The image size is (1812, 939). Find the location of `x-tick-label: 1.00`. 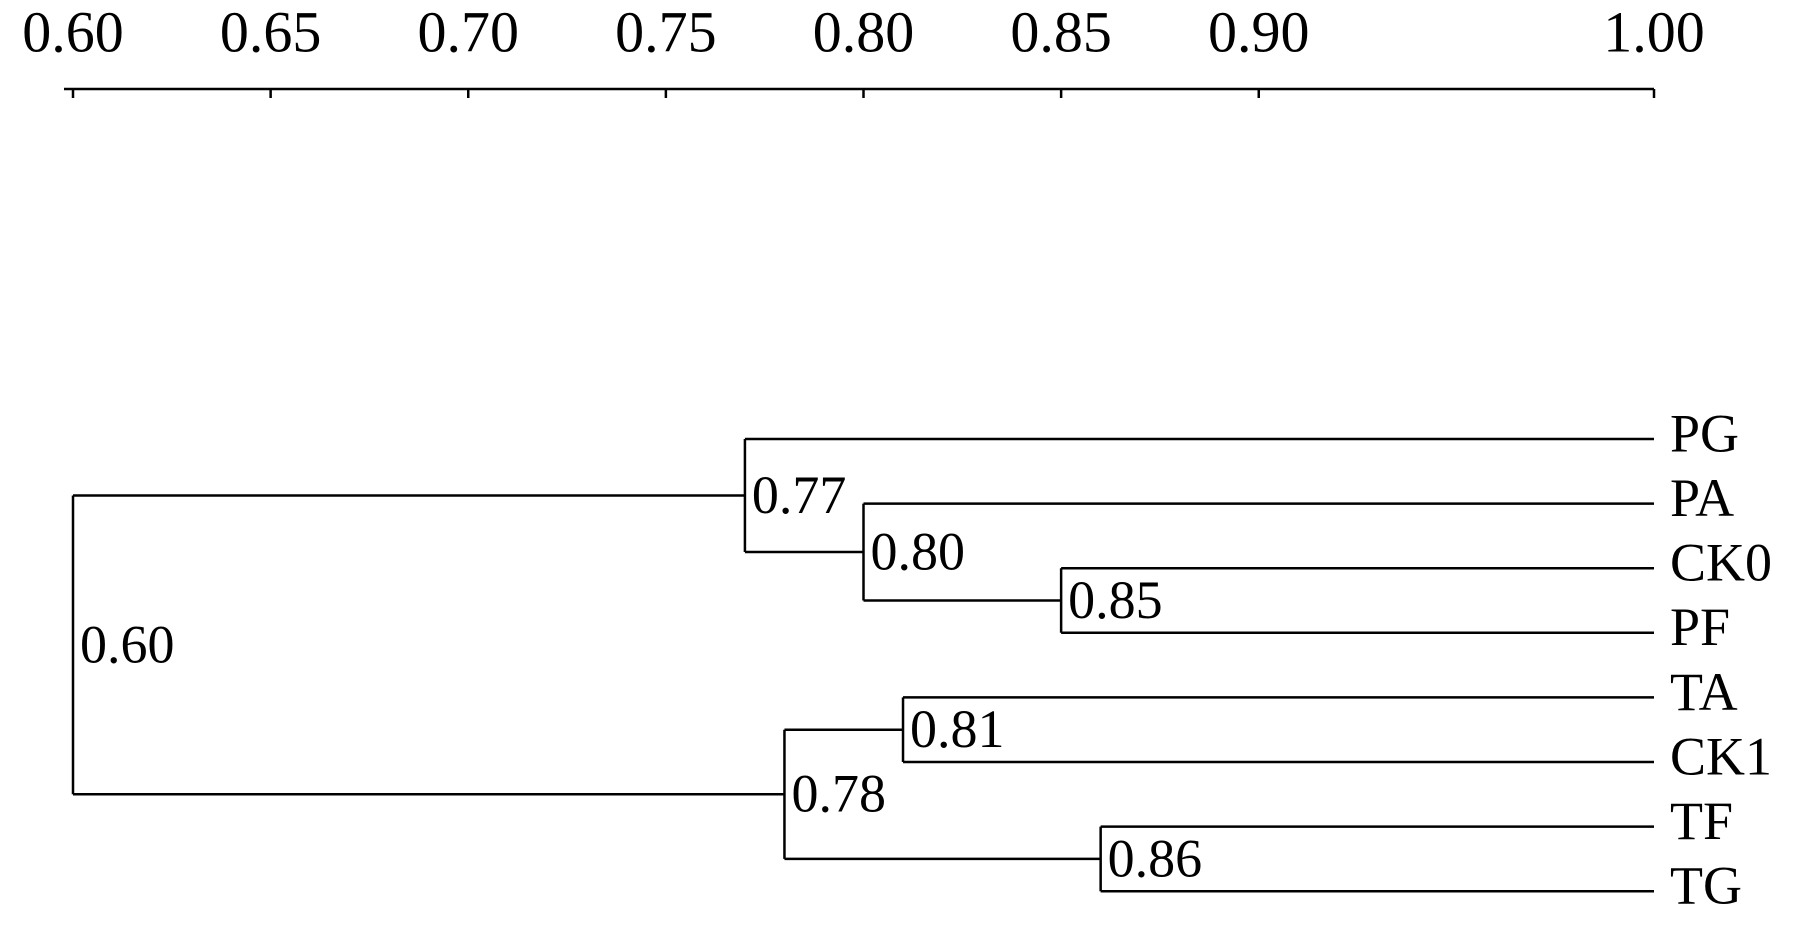

x-tick-label: 1.00 is located at coordinates (1654, 32).